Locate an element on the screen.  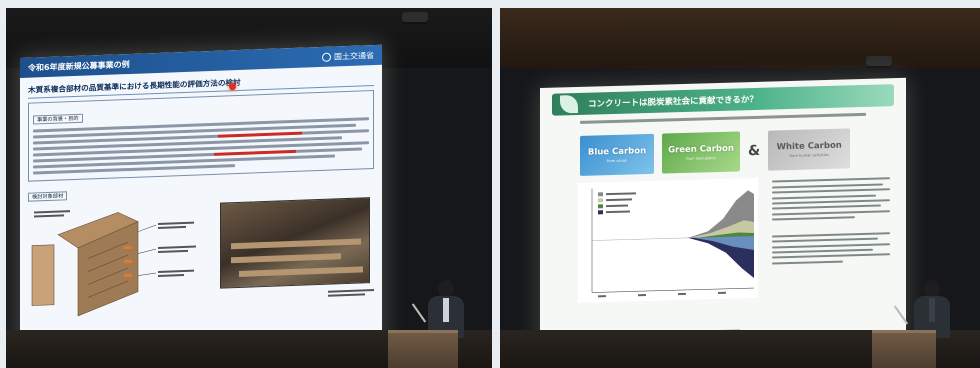
leaf-icon is located at coordinates (569, 104).